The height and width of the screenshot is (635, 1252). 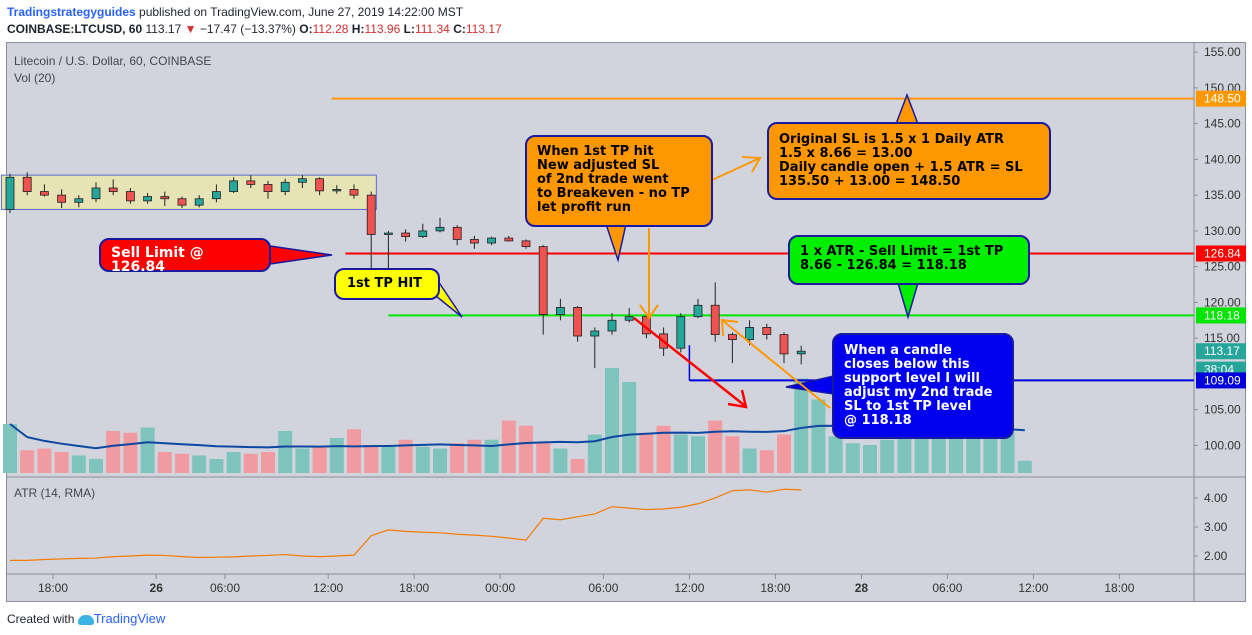 What do you see at coordinates (385, 283) in the screenshot?
I see `tp-hit-text: 1st TP HIT` at bounding box center [385, 283].